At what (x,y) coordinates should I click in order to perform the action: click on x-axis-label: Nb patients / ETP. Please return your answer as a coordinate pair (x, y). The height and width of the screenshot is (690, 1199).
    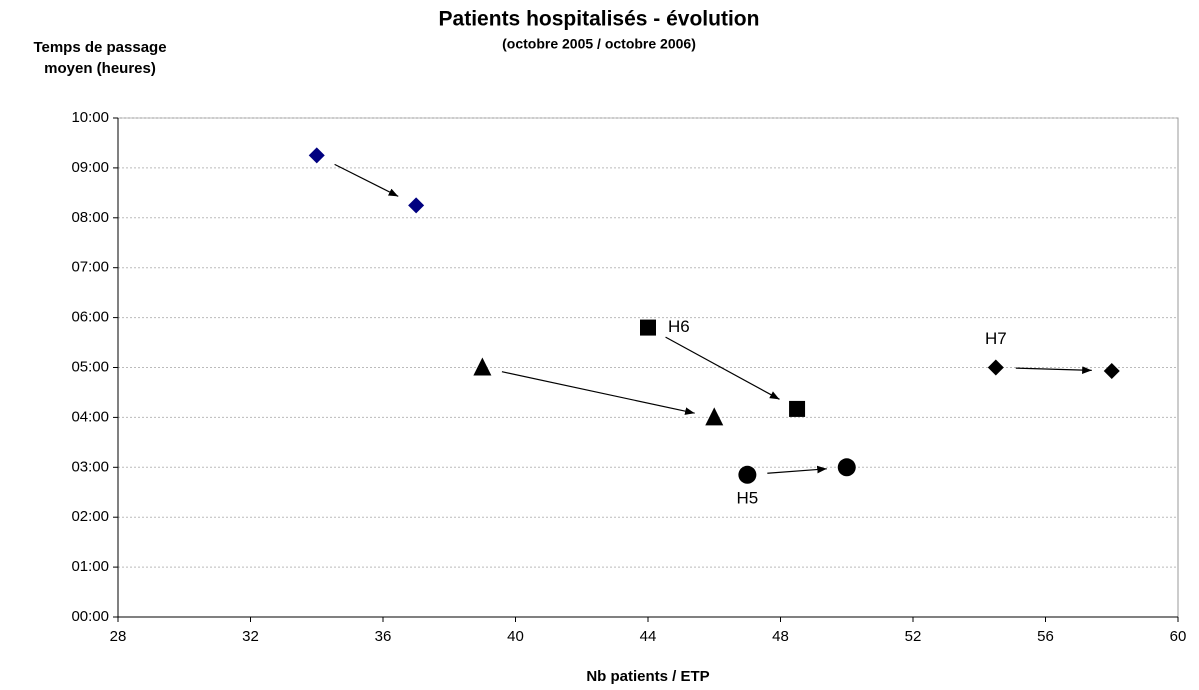
    Looking at the image, I should click on (647, 676).